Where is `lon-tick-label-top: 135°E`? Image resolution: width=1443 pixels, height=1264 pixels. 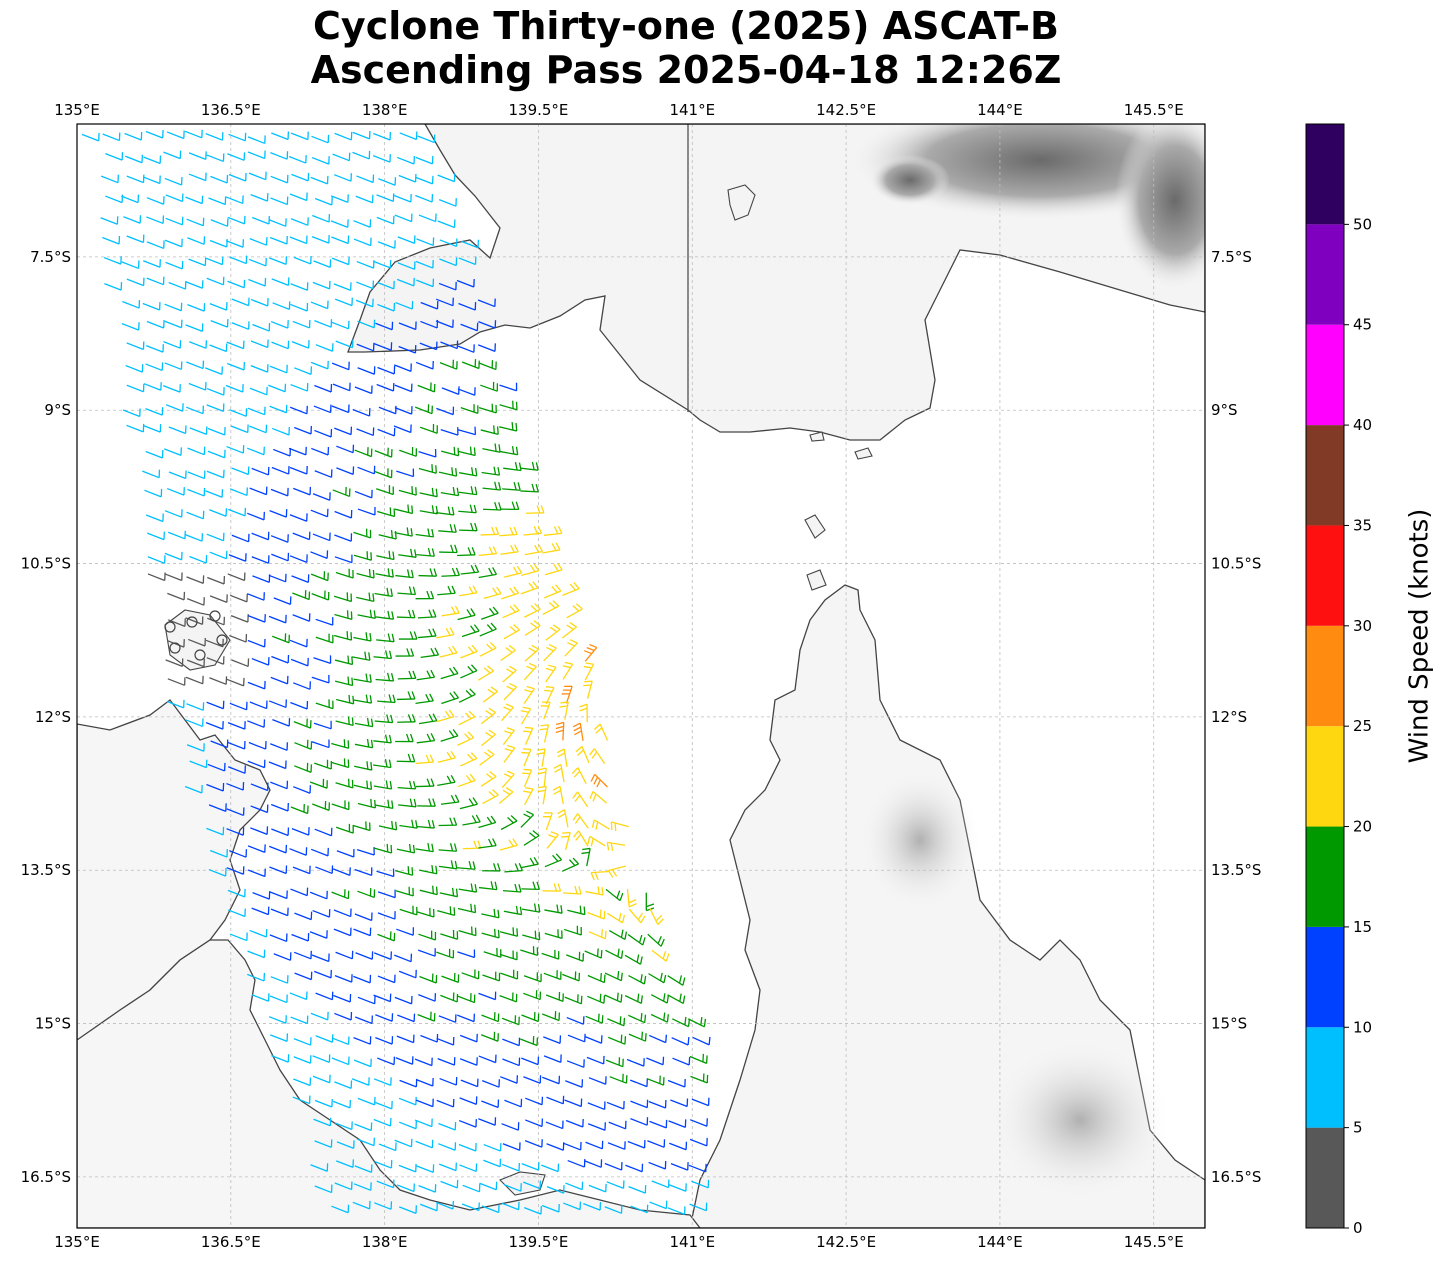 lon-tick-label-top: 135°E is located at coordinates (77, 110).